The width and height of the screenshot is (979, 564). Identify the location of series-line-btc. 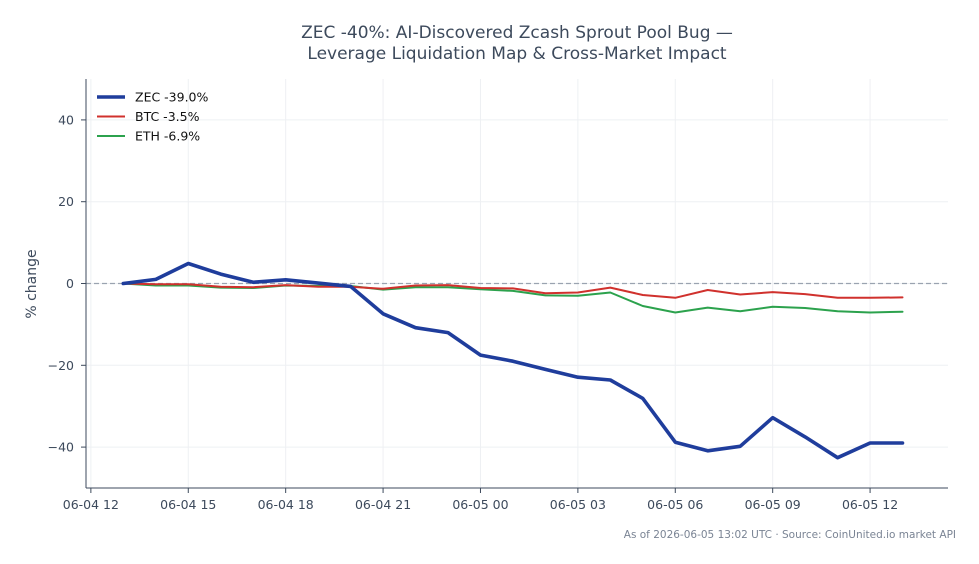
(513, 290).